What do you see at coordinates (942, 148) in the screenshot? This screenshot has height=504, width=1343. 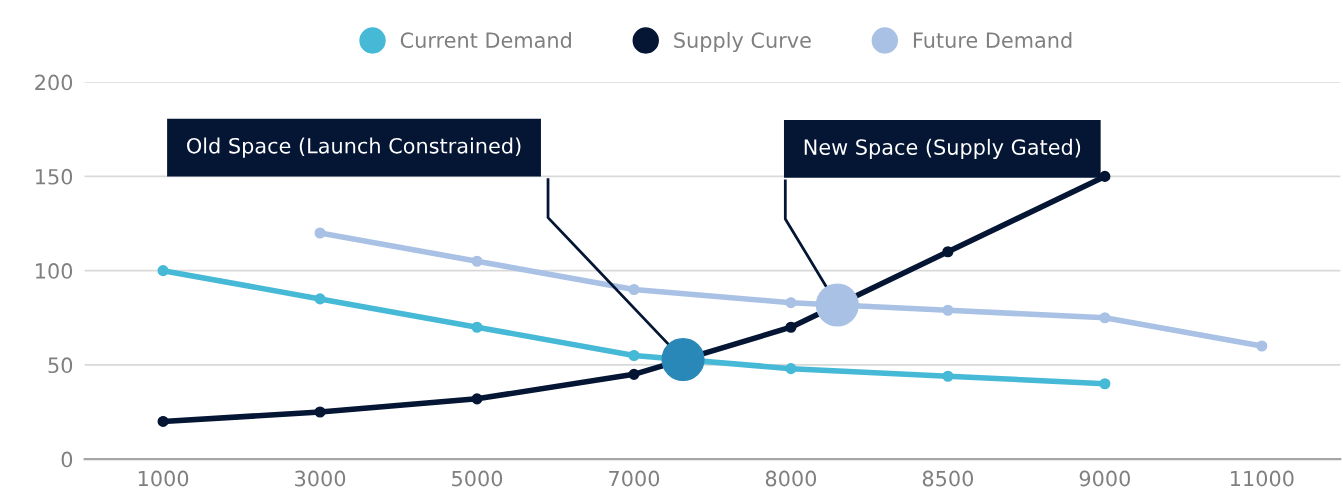 I see `annotation: New Space (Supply Gated)` at bounding box center [942, 148].